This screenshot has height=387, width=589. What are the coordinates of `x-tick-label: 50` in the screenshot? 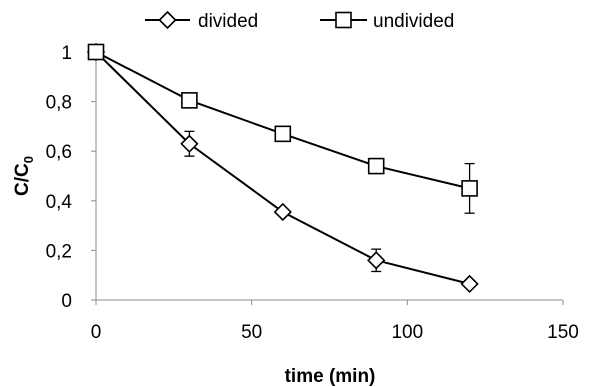 It's located at (251, 332).